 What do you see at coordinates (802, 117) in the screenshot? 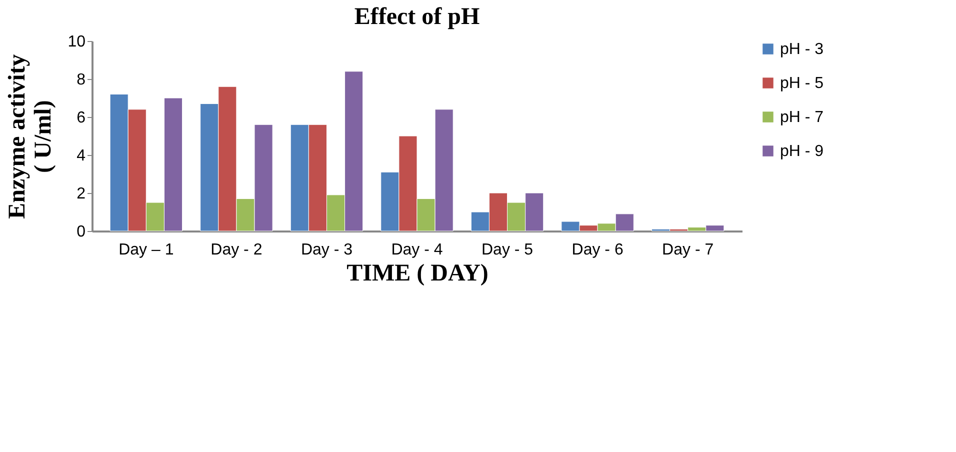
I see `legend-label: pH - 7` at bounding box center [802, 117].